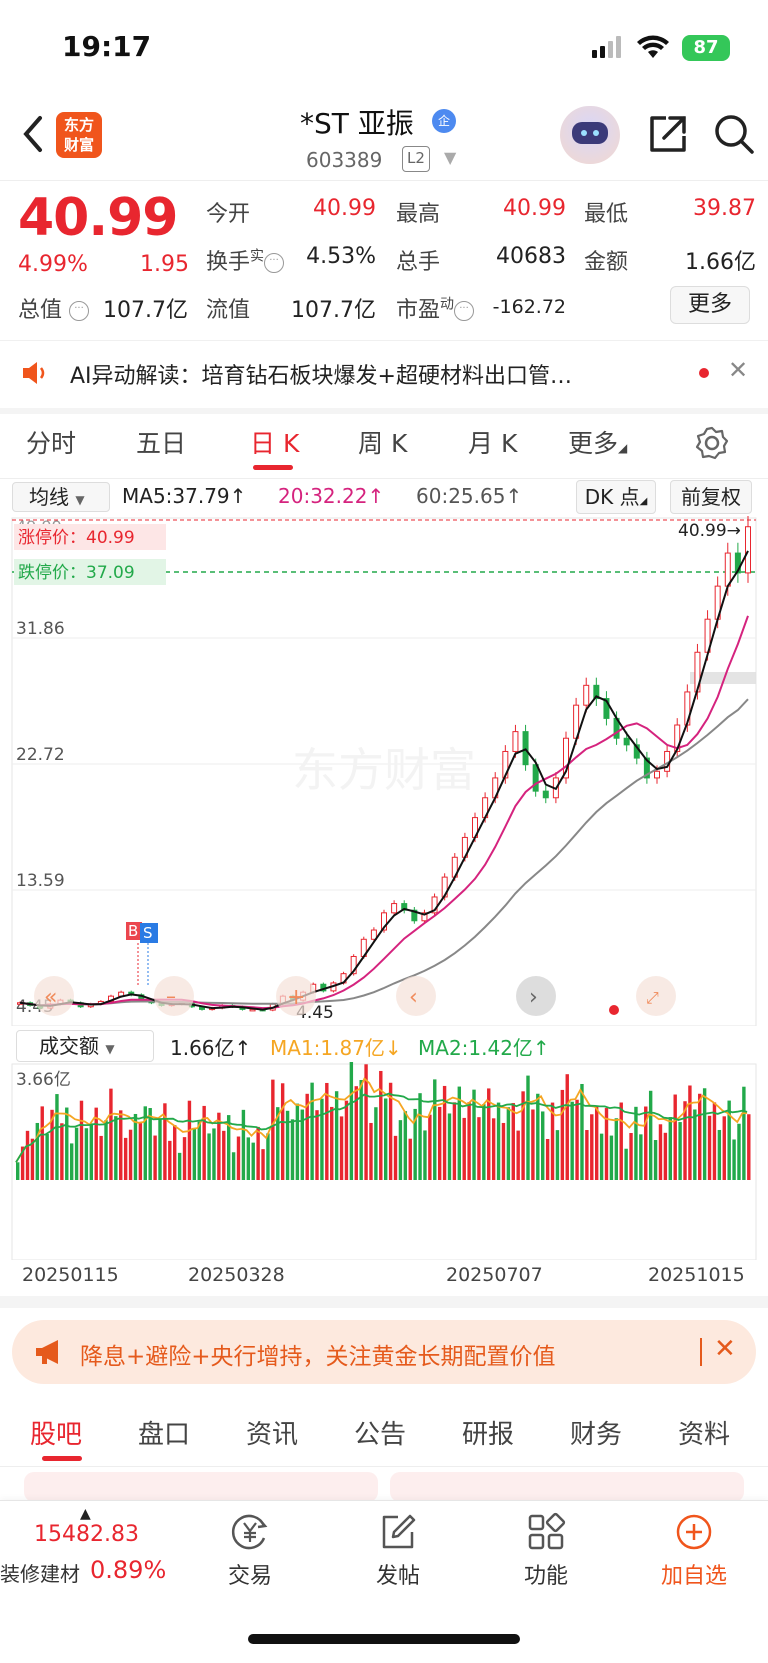 This screenshot has height=1663, width=768. I want to click on volume-chart: 3.66亿, so click(384, 1160).